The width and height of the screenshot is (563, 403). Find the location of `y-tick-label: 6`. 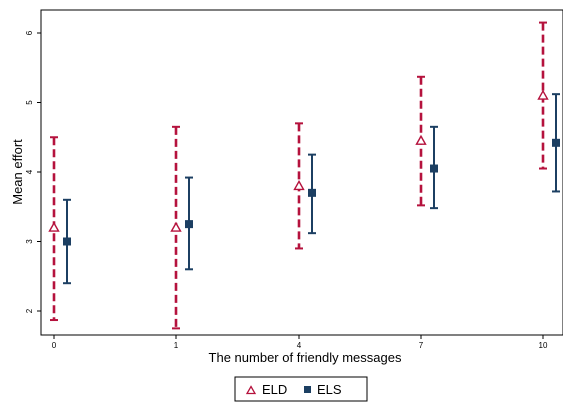

y-tick-label: 6 is located at coordinates (29, 32).